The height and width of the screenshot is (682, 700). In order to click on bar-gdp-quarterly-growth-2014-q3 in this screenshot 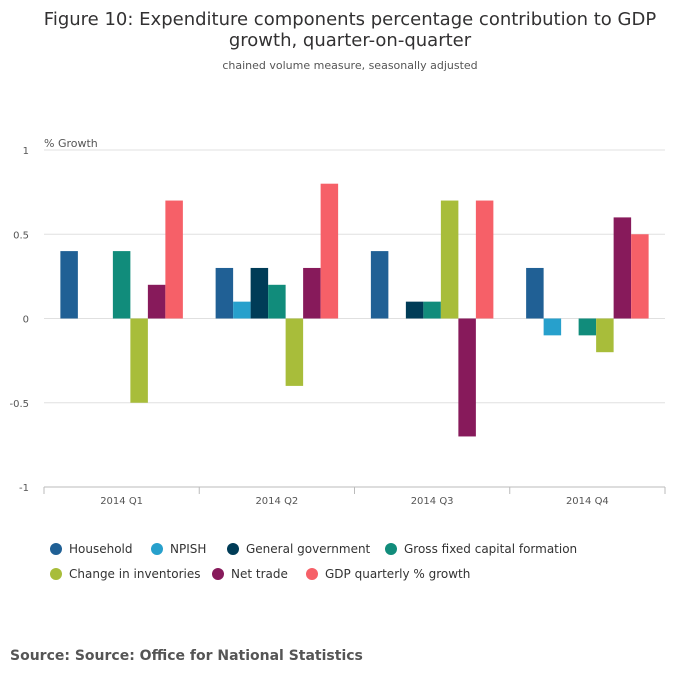, I will do `click(484, 259)`.